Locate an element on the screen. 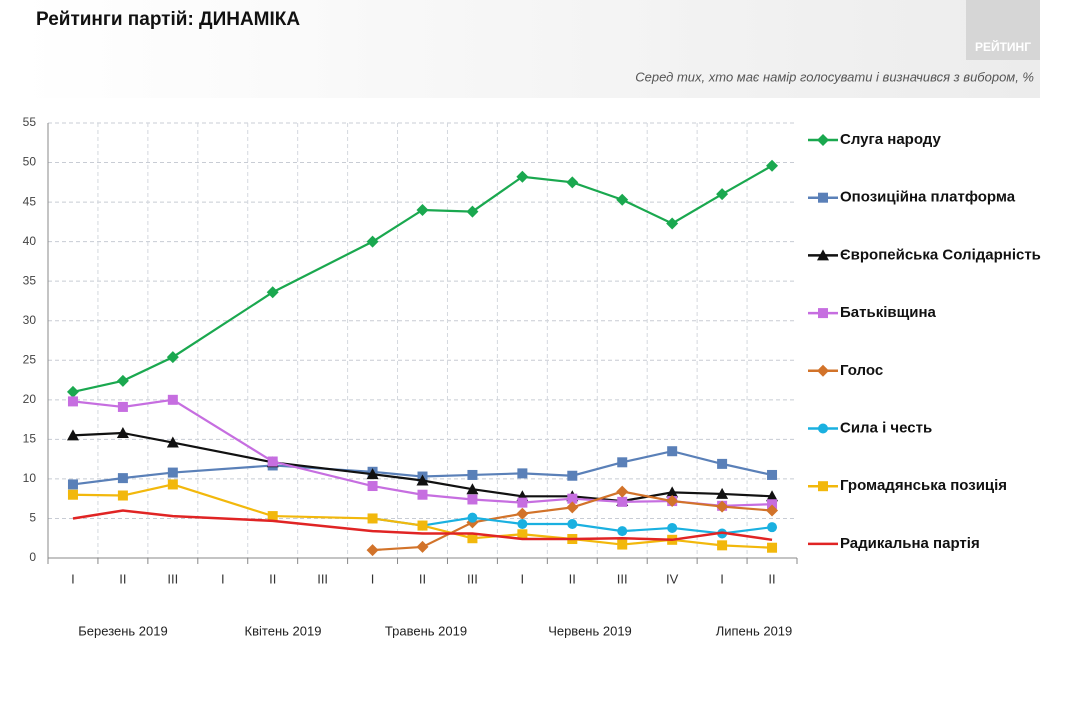 The image size is (1065, 726). month-label: Липень 2019 is located at coordinates (754, 630).